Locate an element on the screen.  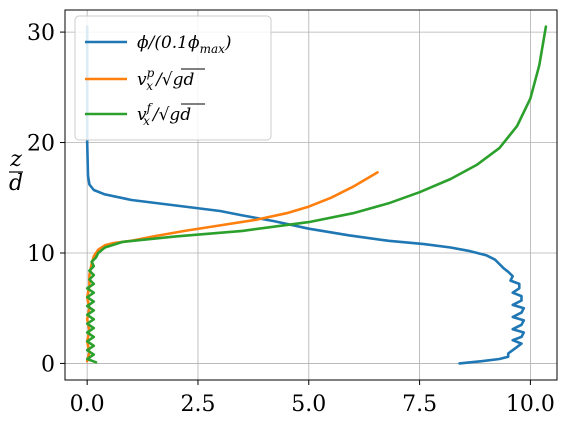
x-tick-label: 10.0 is located at coordinates (530, 404).